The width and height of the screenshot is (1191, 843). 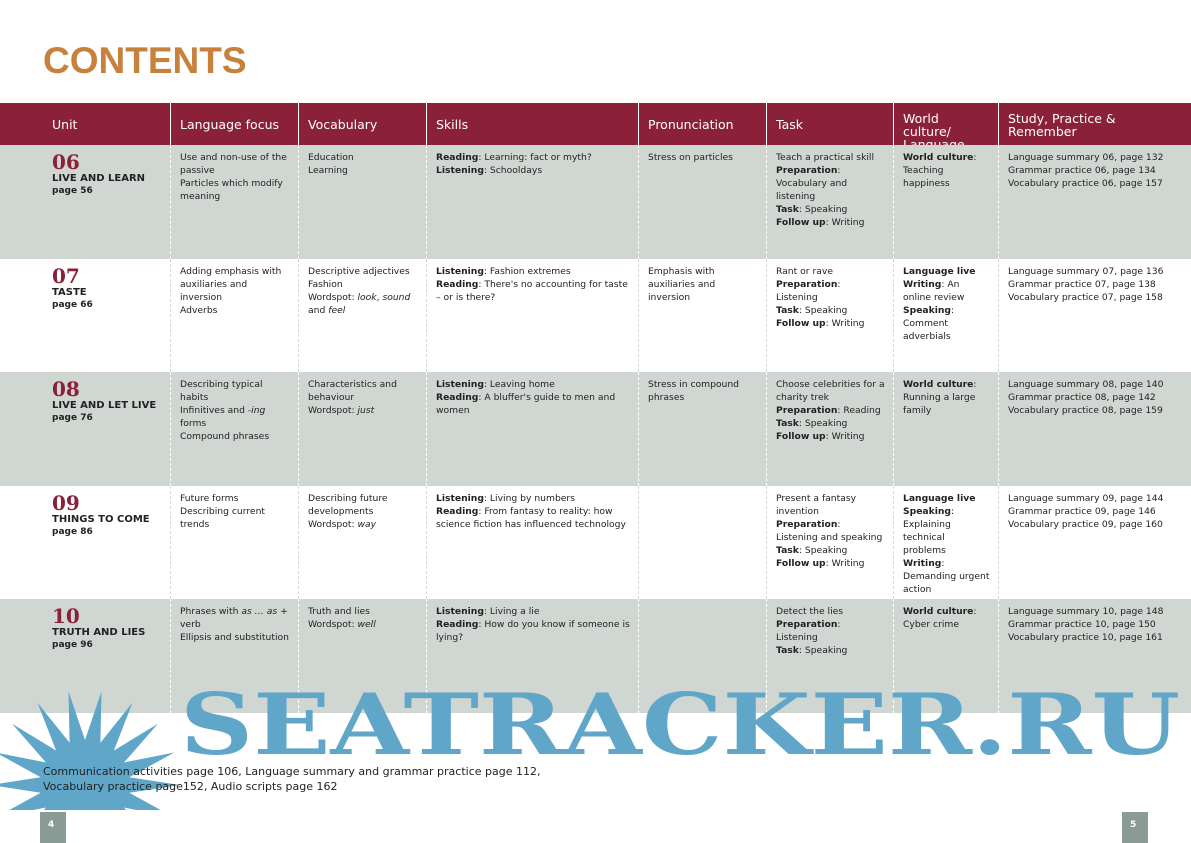 I want to click on header-task: Task, so click(x=829, y=124).